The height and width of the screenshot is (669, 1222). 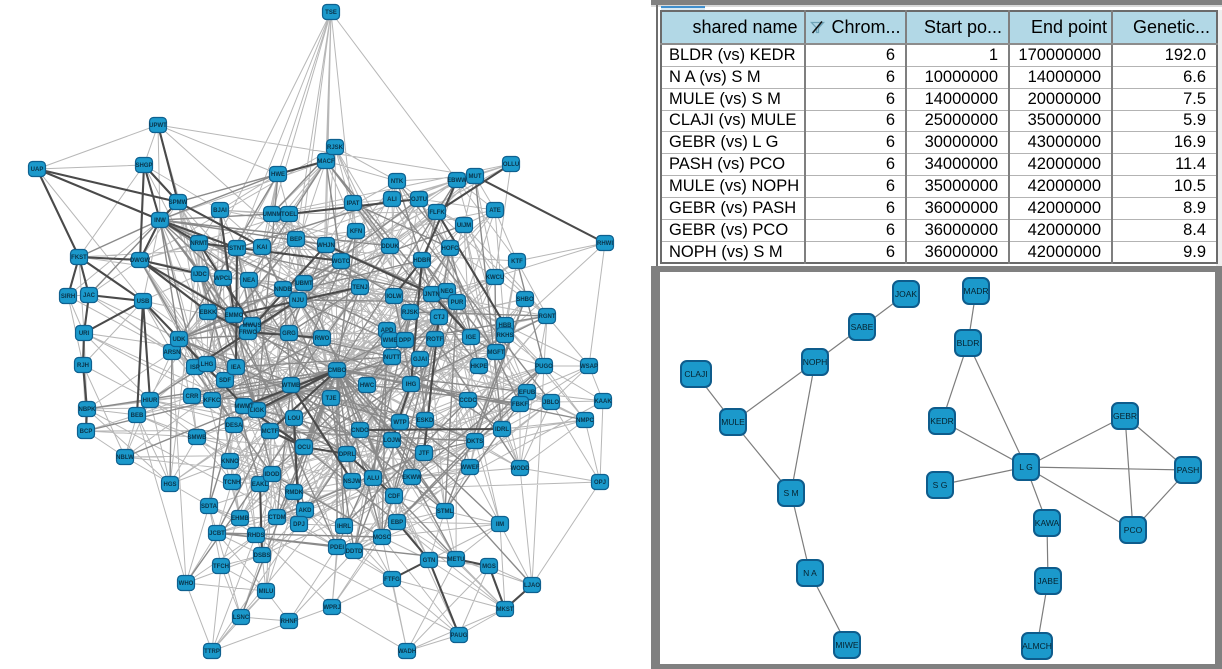 I want to click on svg-text: EBKK, so click(x=208, y=313).